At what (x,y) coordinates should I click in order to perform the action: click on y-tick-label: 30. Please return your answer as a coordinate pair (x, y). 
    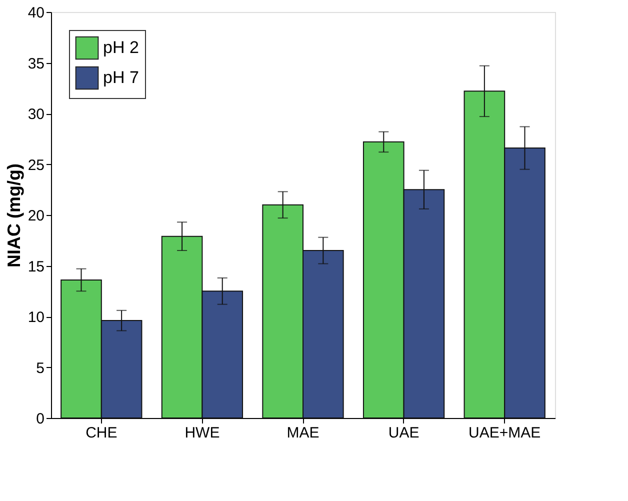
    Looking at the image, I should click on (36, 114).